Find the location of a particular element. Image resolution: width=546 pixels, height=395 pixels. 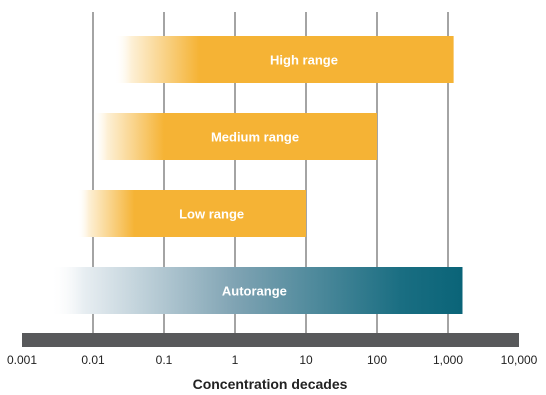

bar-high-range is located at coordinates (284, 59).